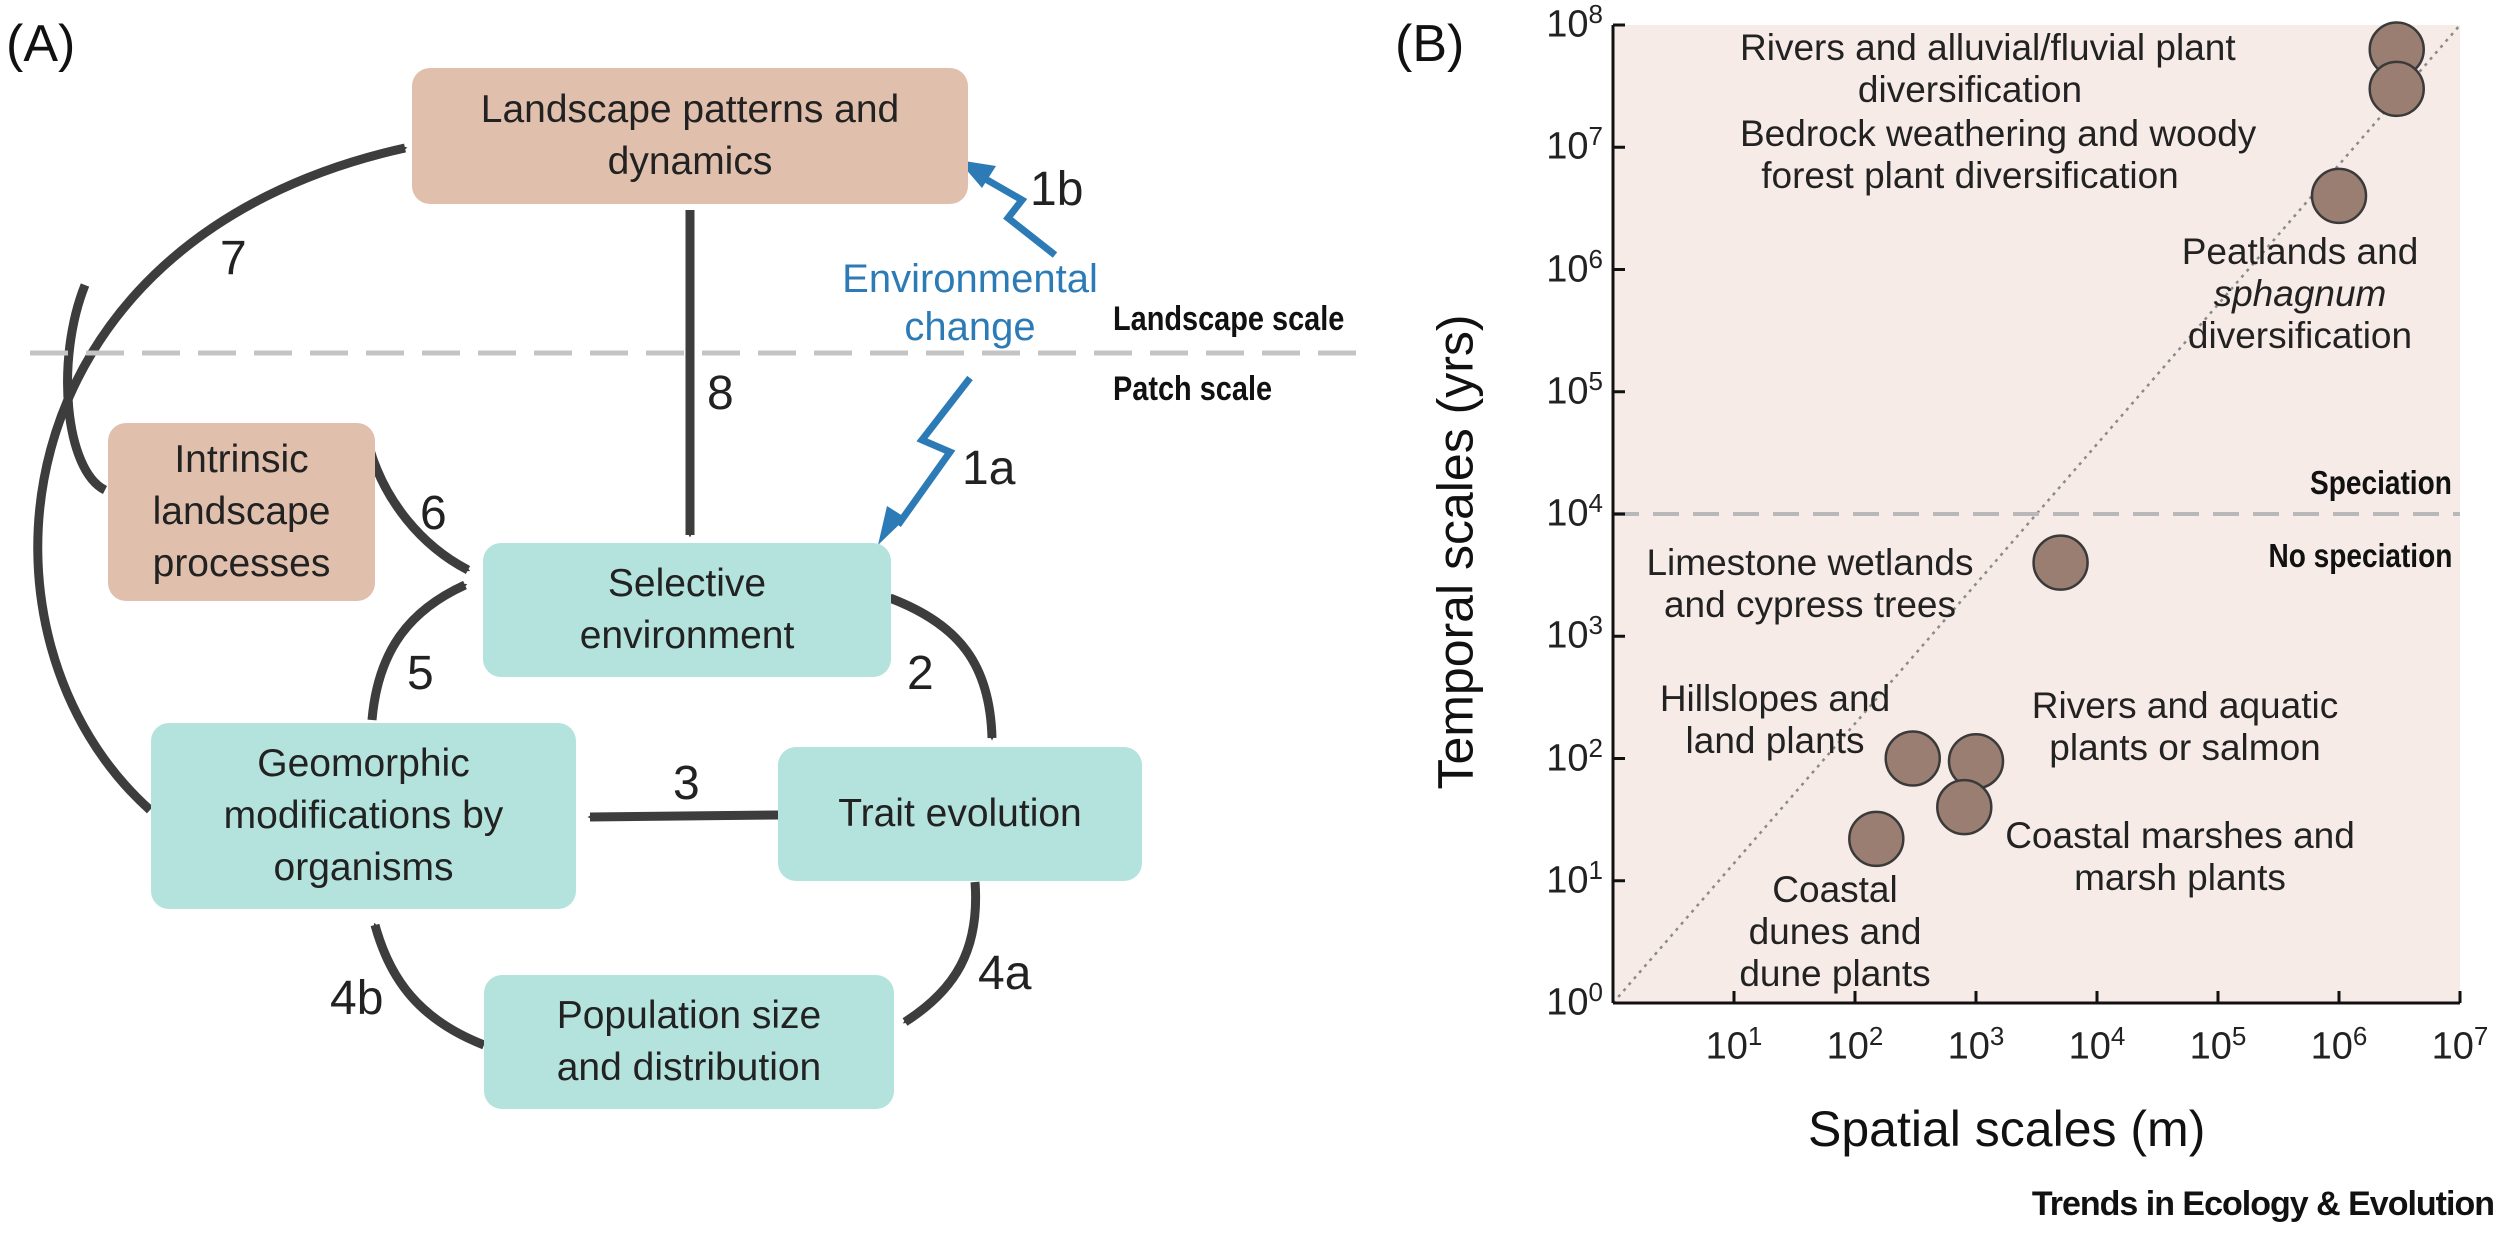  What do you see at coordinates (1775, 719) in the screenshot?
I see `annotation-hillslopes: Hillslopes and land plants` at bounding box center [1775, 719].